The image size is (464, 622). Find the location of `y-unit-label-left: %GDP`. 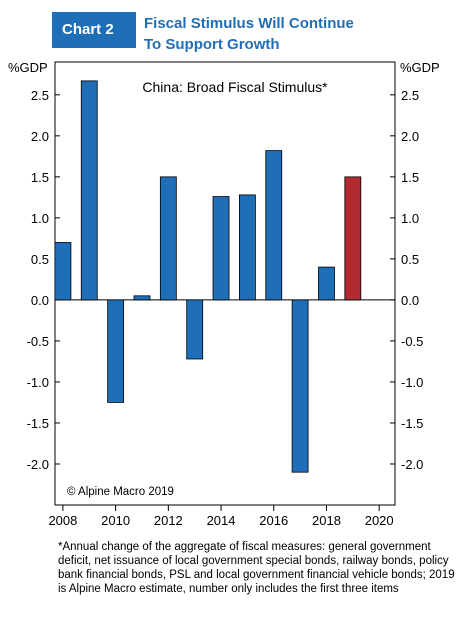

y-unit-label-left: %GDP is located at coordinates (28, 67).